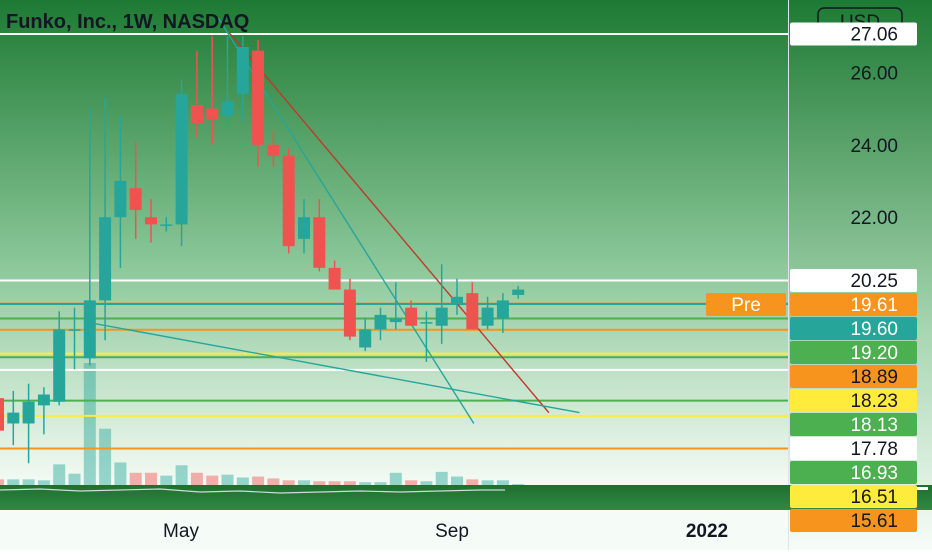 The height and width of the screenshot is (555, 932). I want to click on level-label: 18.13, so click(853, 425).